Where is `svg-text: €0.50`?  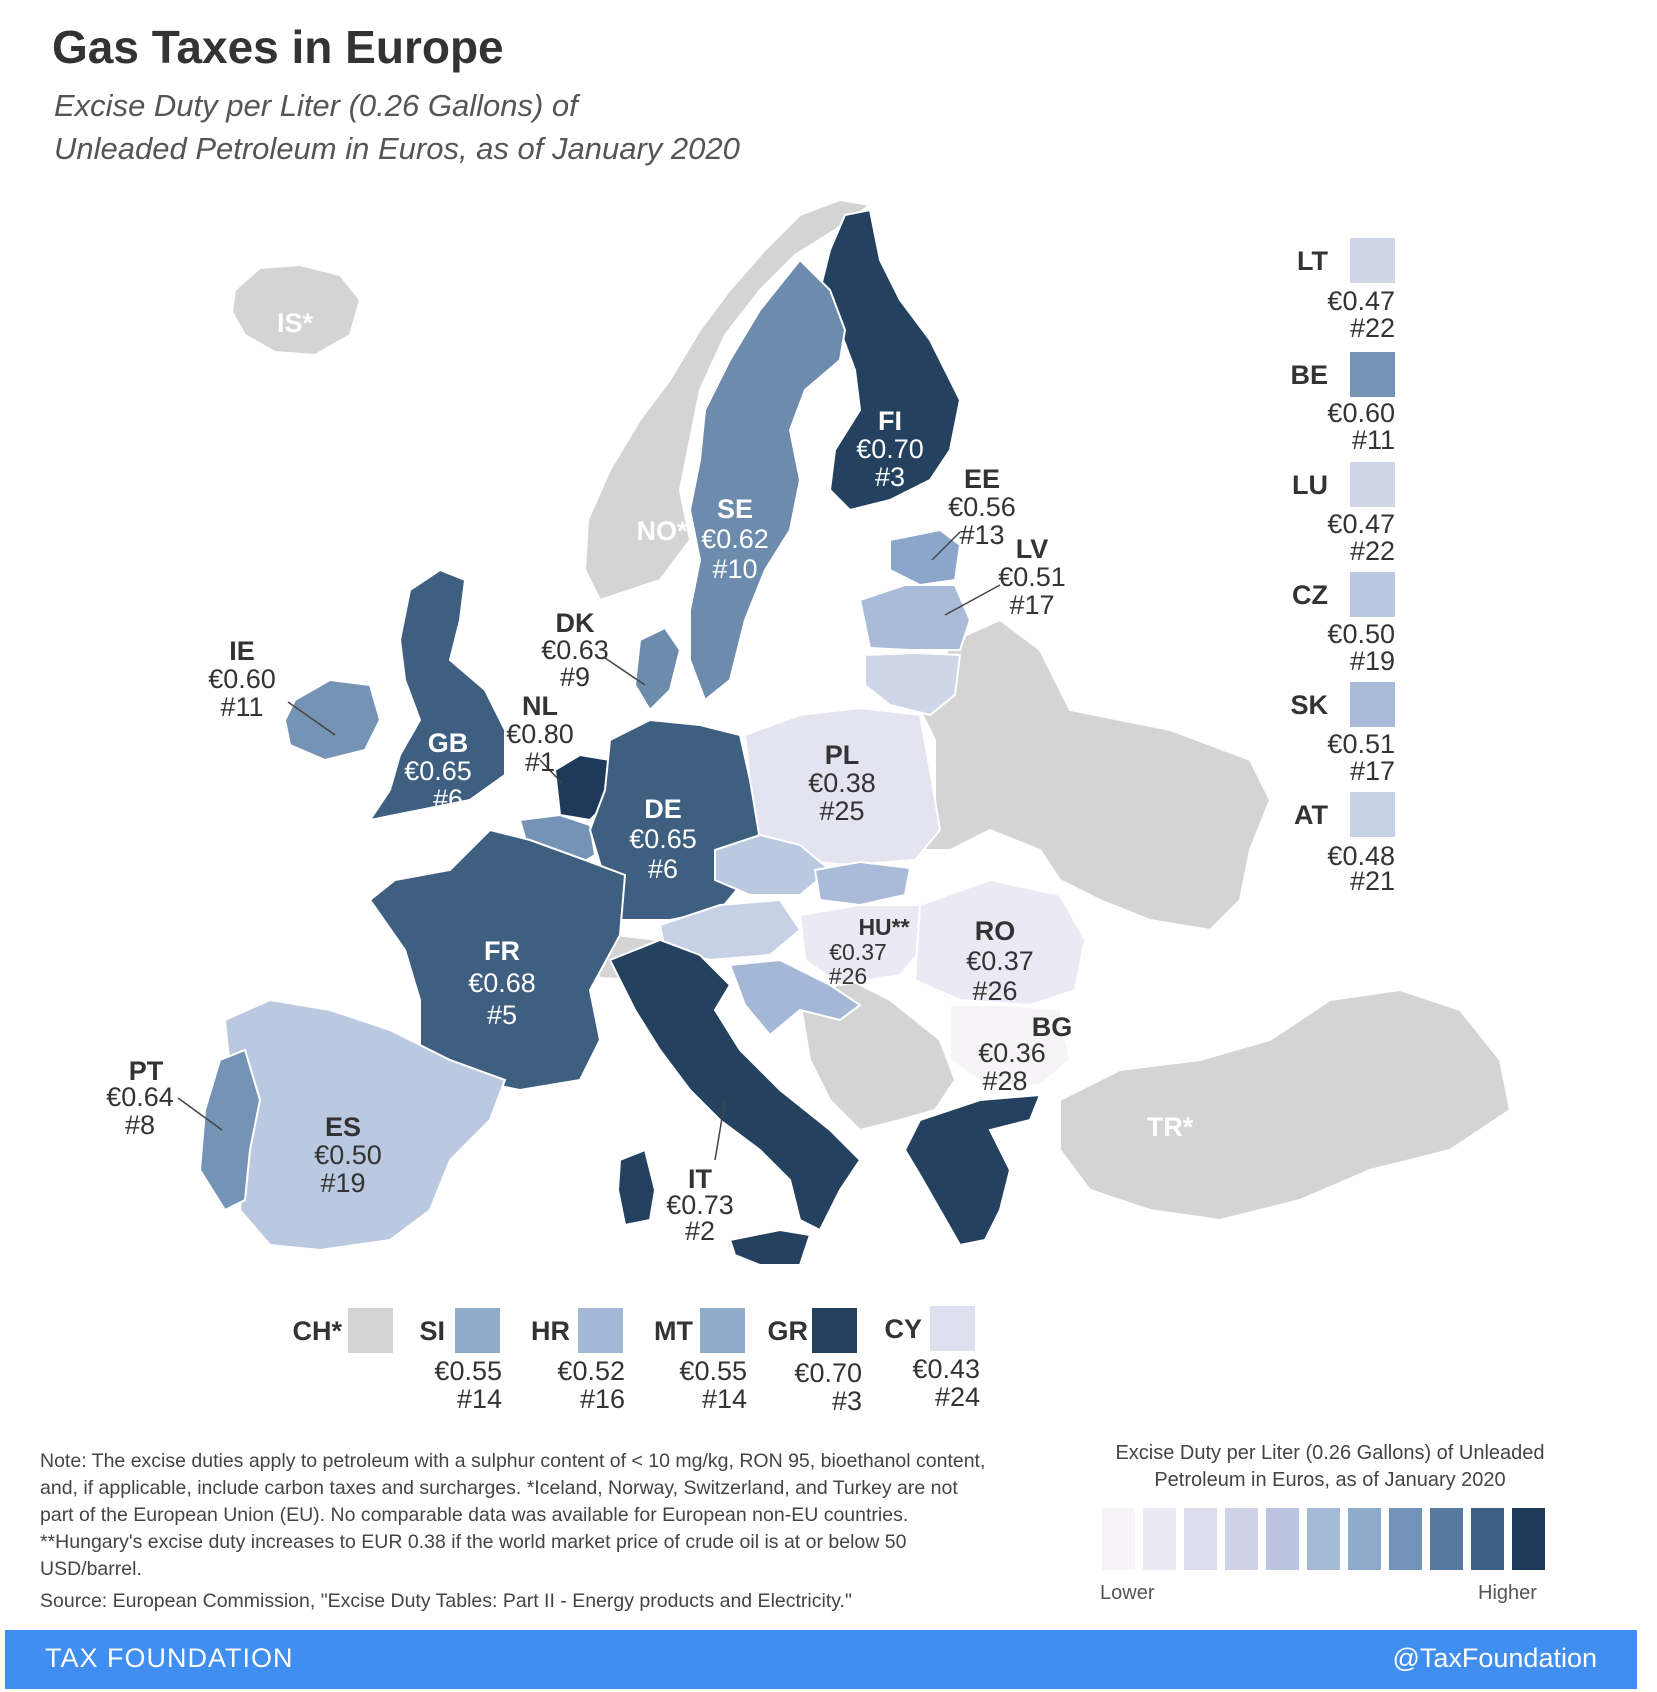 svg-text: €0.50 is located at coordinates (1361, 634).